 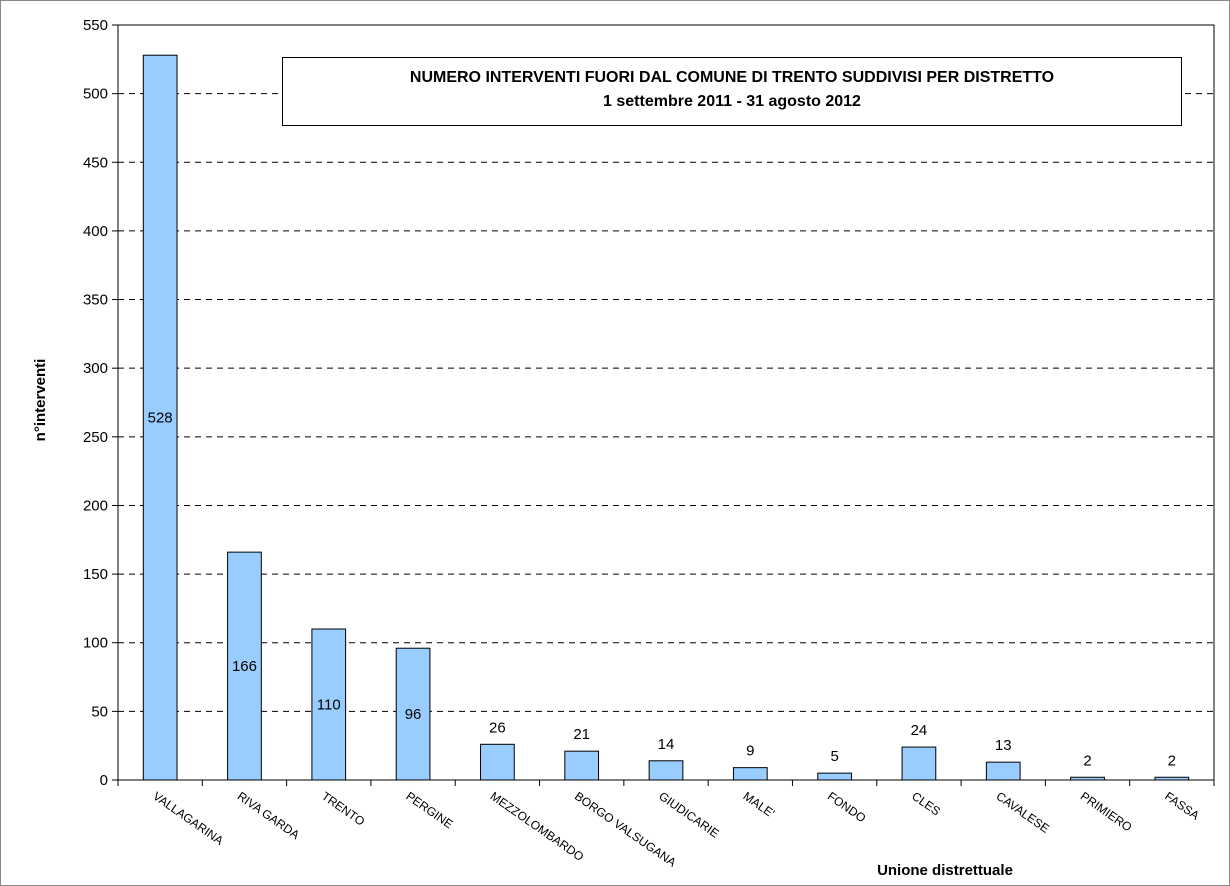 I want to click on data-label: 26, so click(x=497, y=727).